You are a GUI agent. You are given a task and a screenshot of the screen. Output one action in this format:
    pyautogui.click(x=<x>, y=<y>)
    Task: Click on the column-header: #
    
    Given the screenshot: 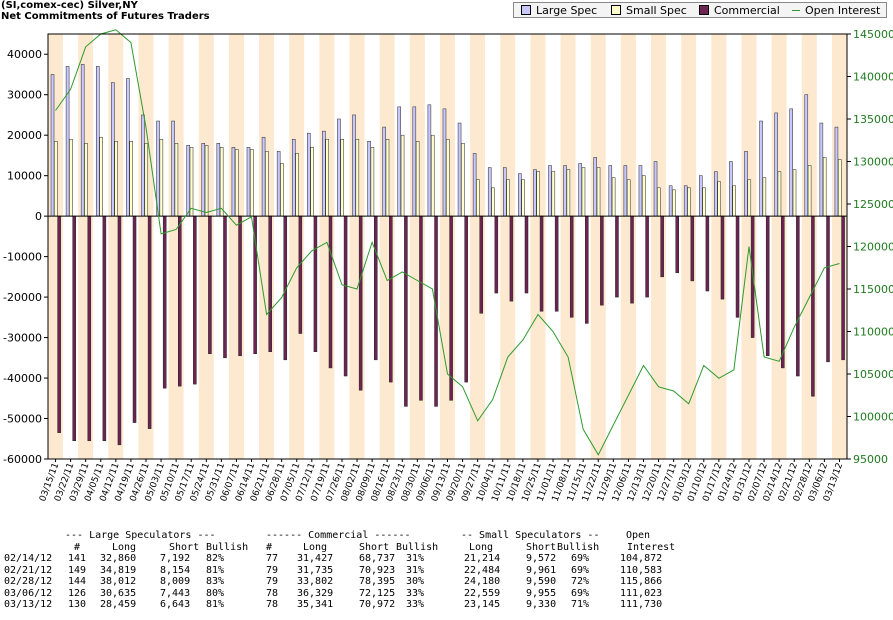 What is the action you would take?
    pyautogui.click(x=77, y=547)
    